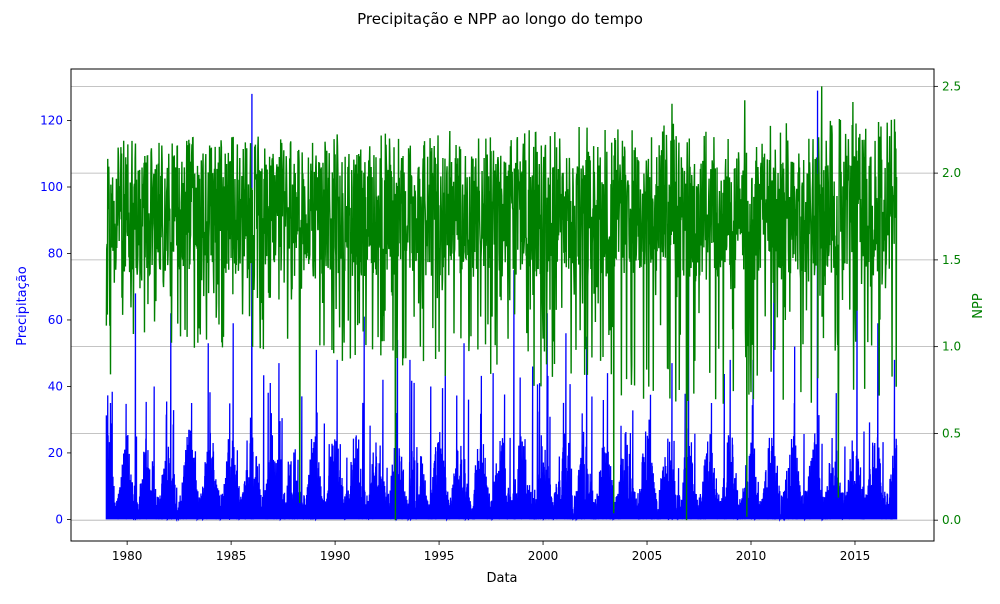 This screenshot has height=604, width=1000. What do you see at coordinates (647, 556) in the screenshot?
I see `x-tick-label: 2005` at bounding box center [647, 556].